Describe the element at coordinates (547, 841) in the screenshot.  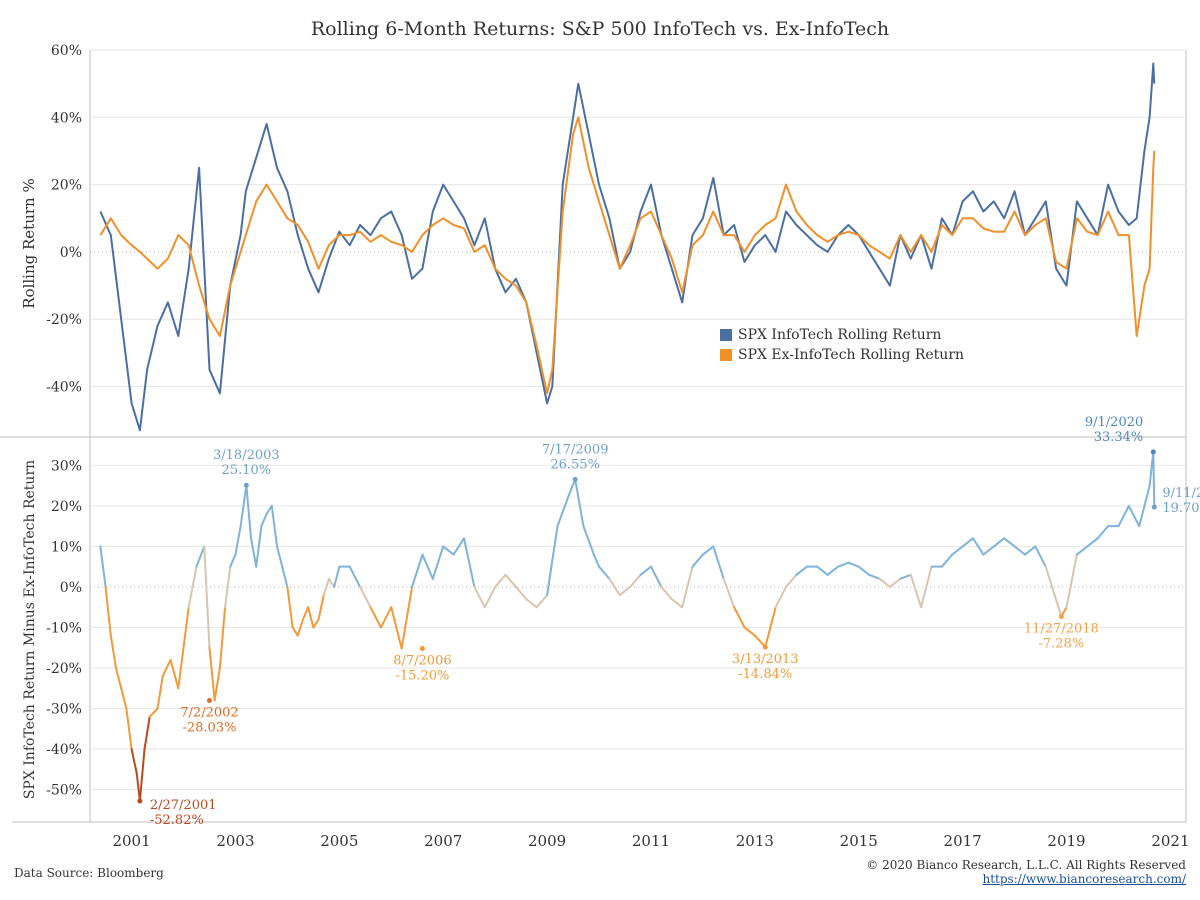
I see `x-tick-label: 2009` at that location.